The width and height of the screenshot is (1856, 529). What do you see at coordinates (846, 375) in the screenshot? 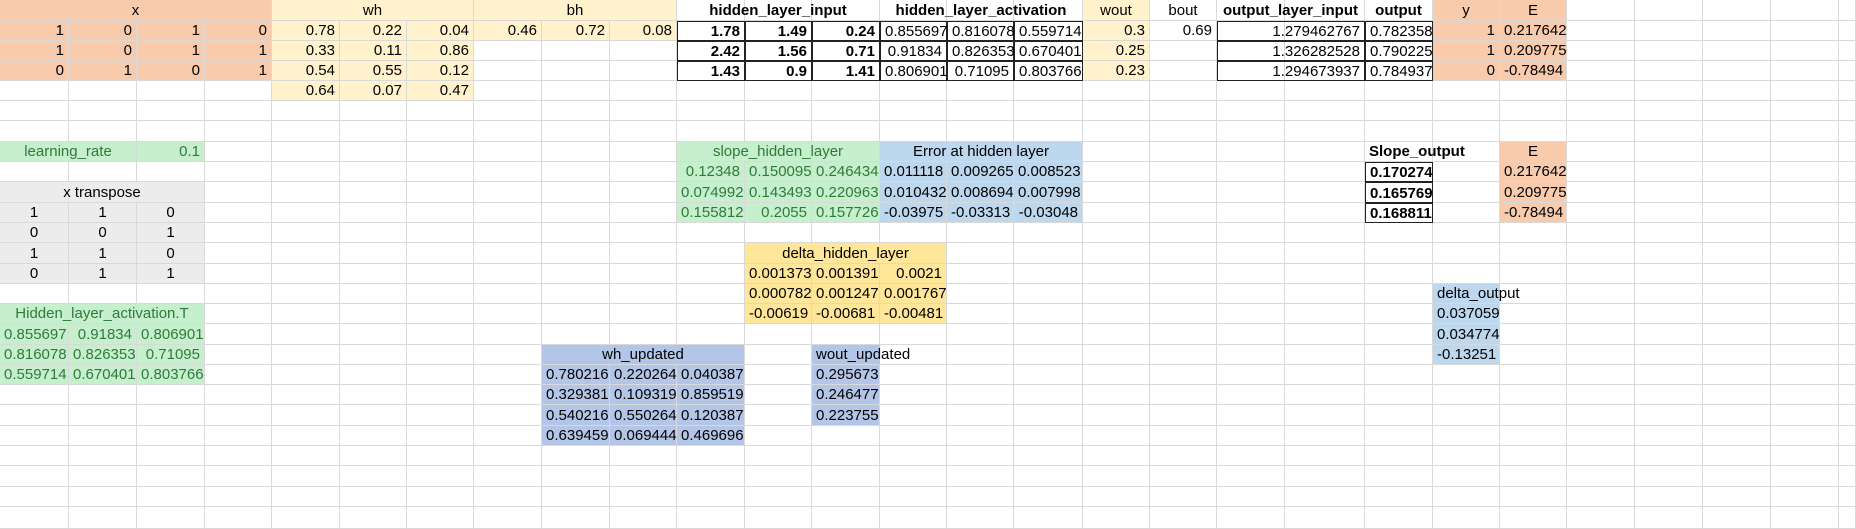
I see `wout-updated-cell: 0.295673` at bounding box center [846, 375].